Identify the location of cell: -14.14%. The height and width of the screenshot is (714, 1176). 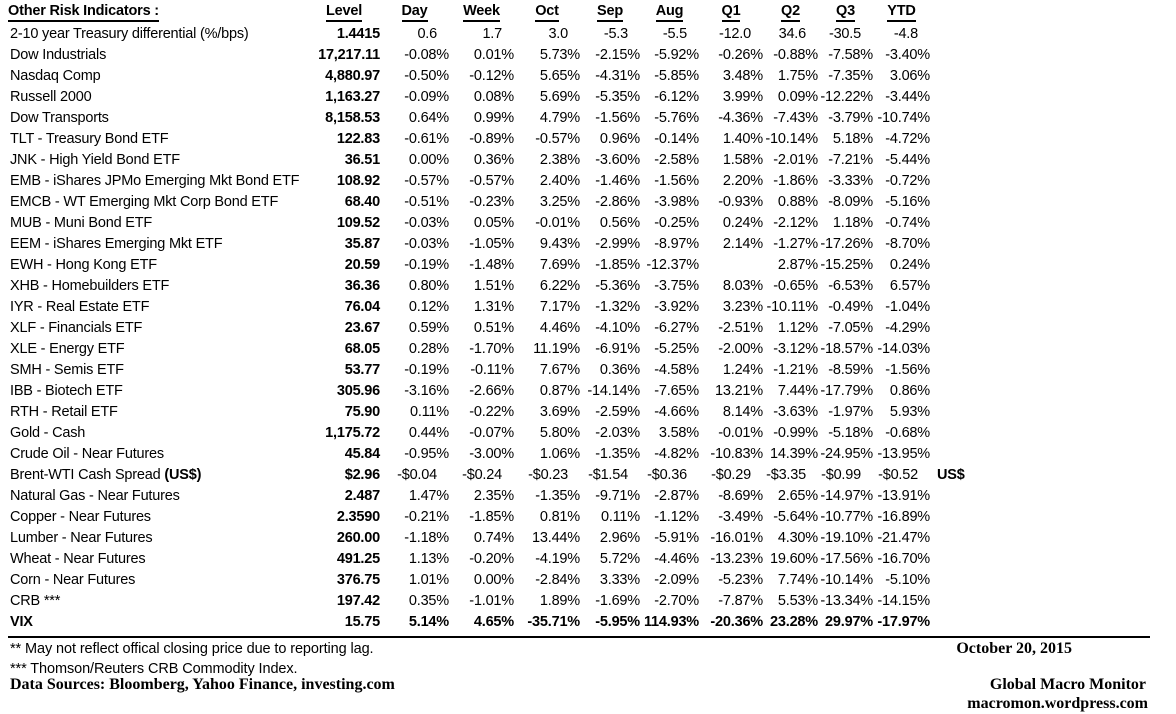
(613, 390).